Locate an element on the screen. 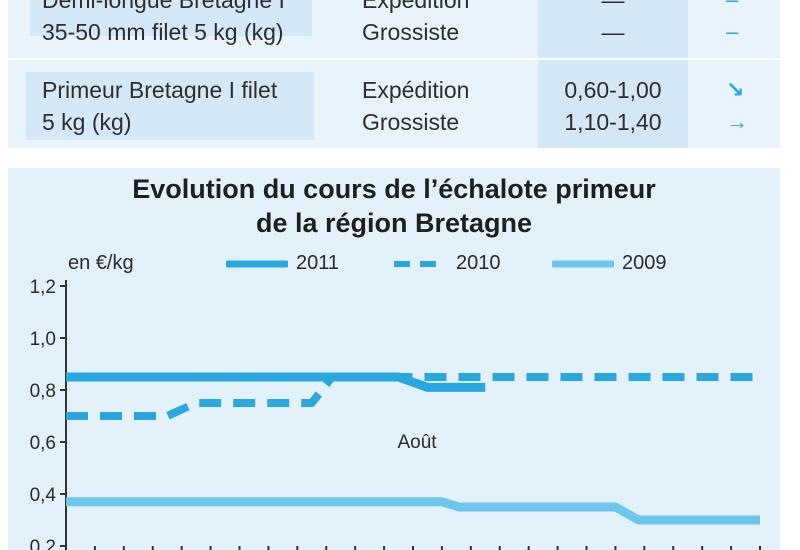 This screenshot has width=800, height=550. y-axis-unit-label: en €/kg is located at coordinates (101, 263).